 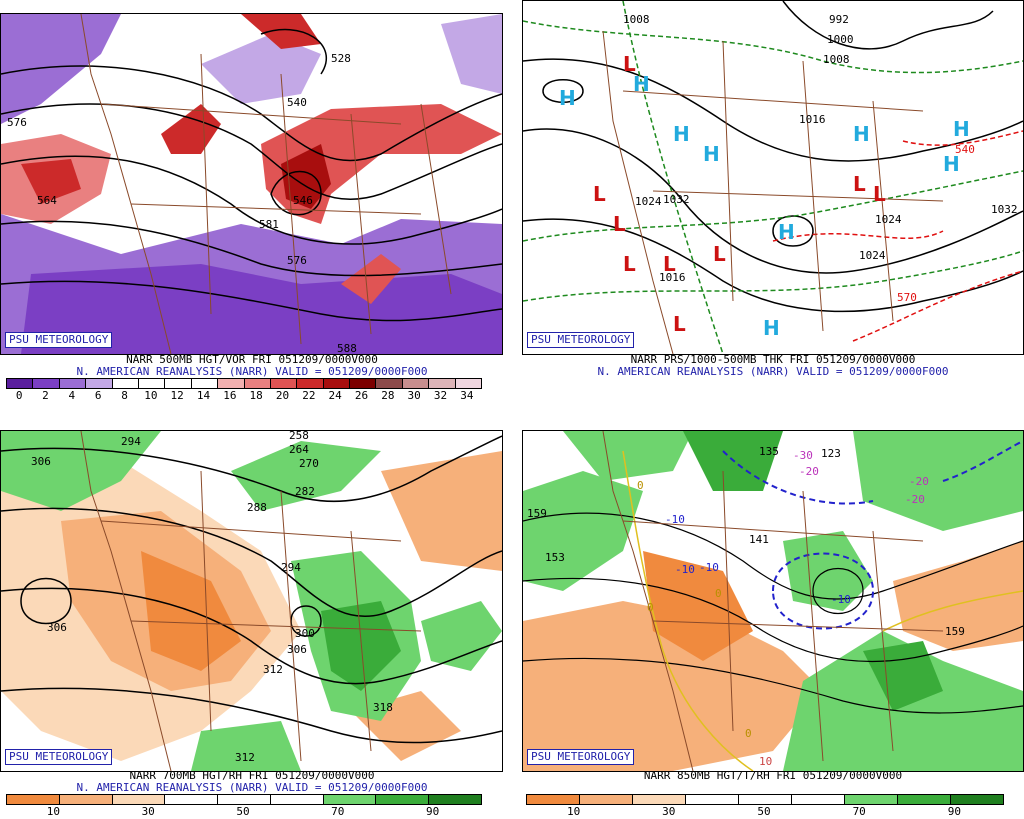 I want to click on colorbar-tick-label: 2, so click(x=45, y=395).